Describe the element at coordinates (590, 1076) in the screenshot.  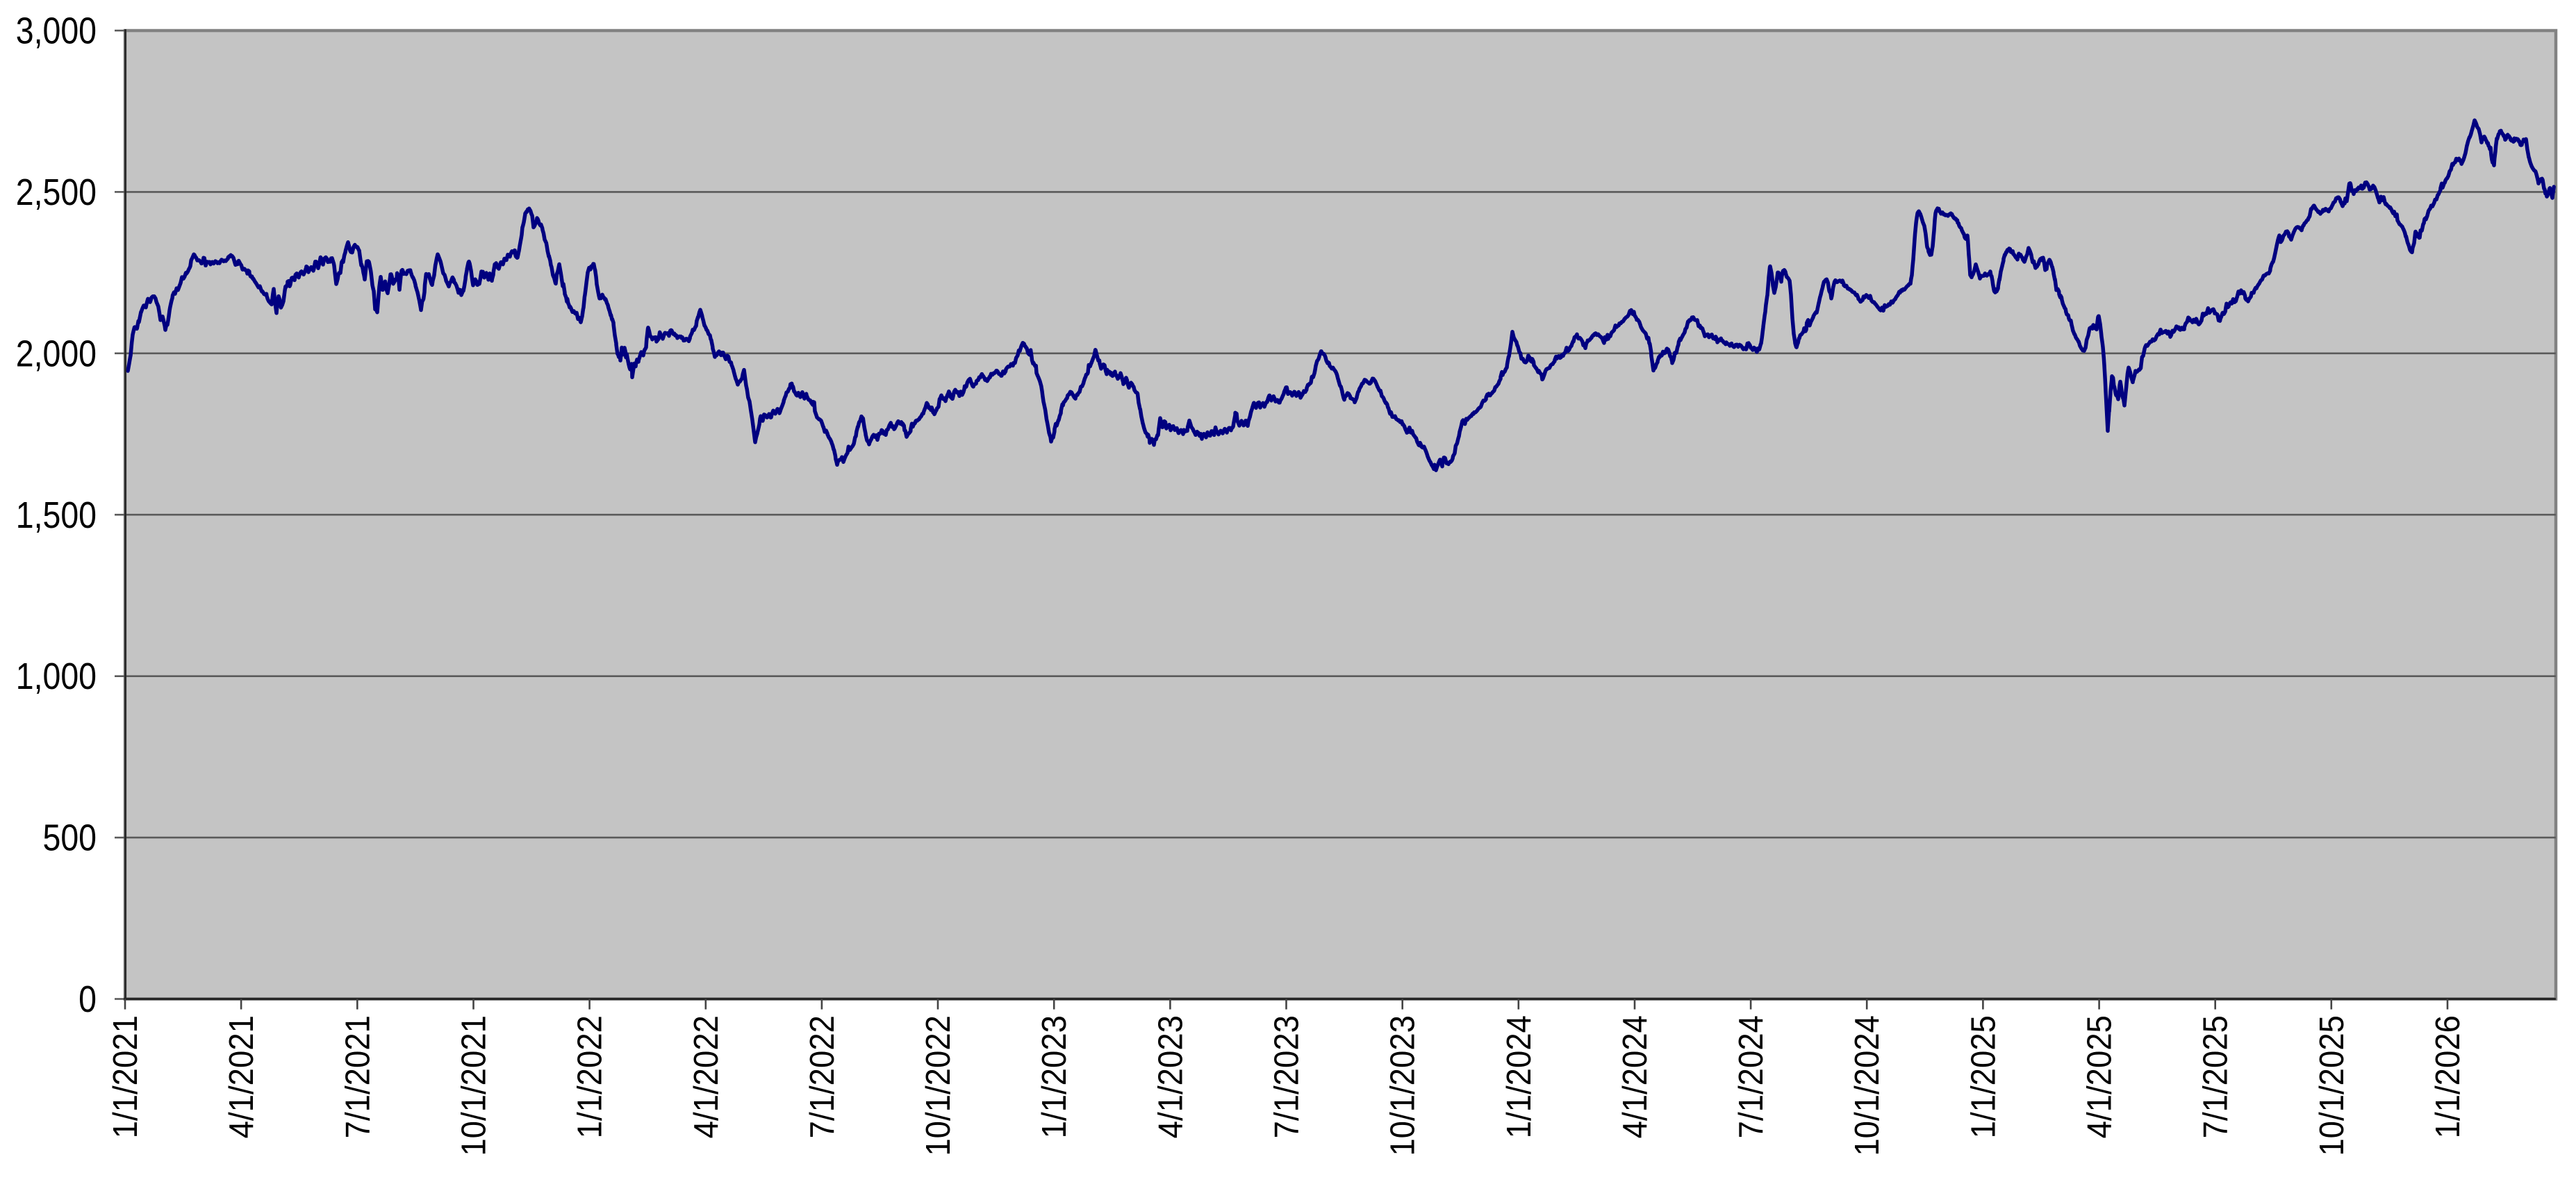
I see `svg-text: 1/1/2022` at that location.